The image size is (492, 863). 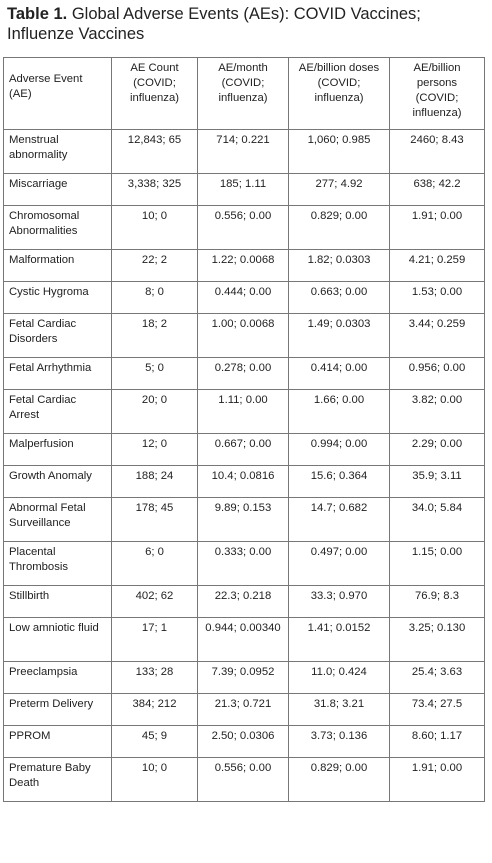 I want to click on table-value-cell: 1.00; 0.0068, so click(x=243, y=335).